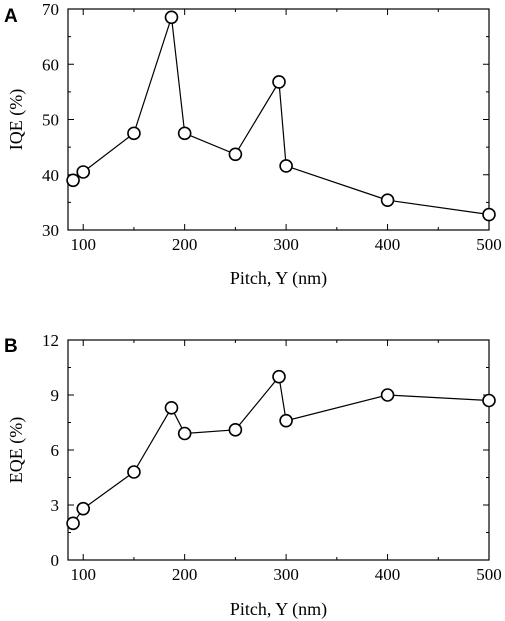  I want to click on y-tick-label: 6, so click(55, 450).